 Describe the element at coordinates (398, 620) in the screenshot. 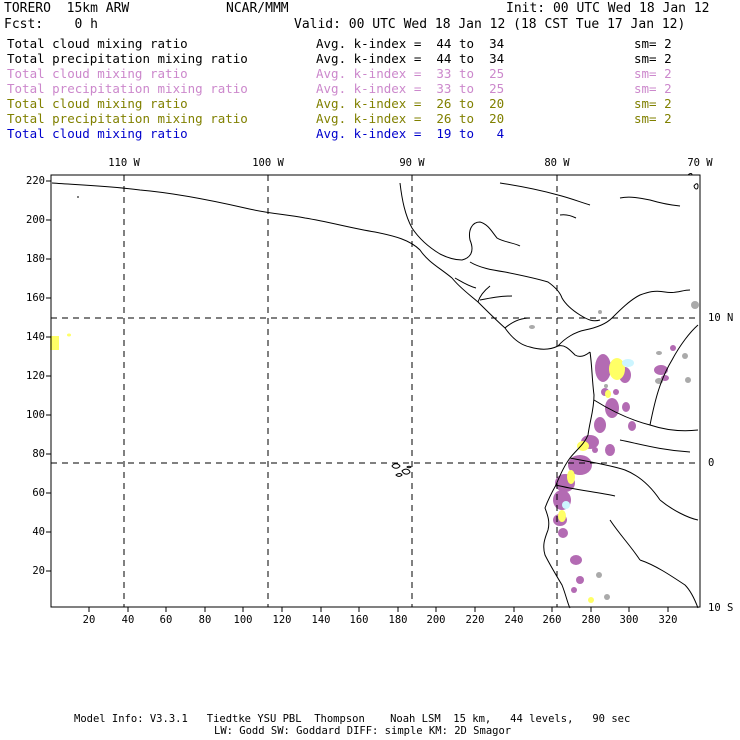

I see `x-tick-180: 180` at that location.